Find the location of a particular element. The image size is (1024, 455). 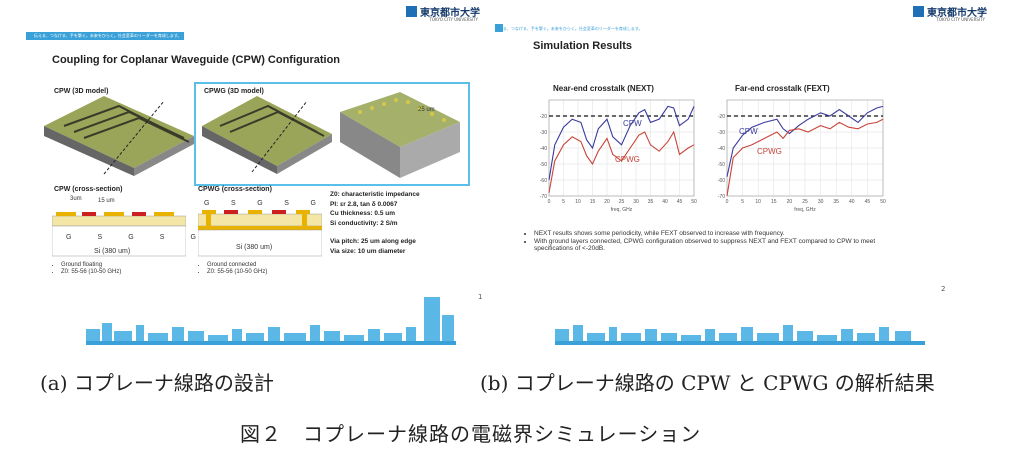

via-pitch-dimension: 25 um is located at coordinates (426, 110).